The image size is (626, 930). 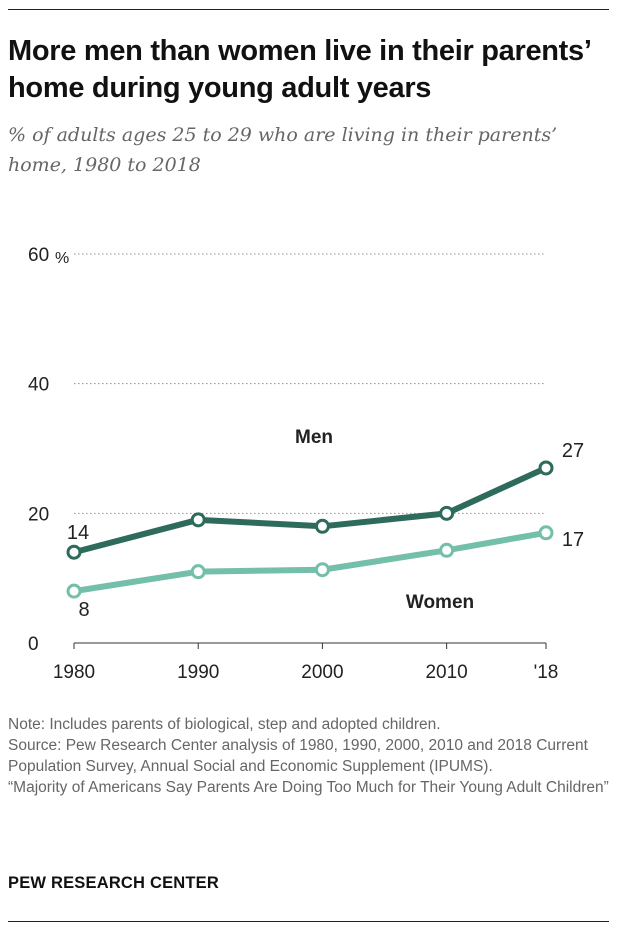 What do you see at coordinates (74, 591) in the screenshot?
I see `data-point-women-1980` at bounding box center [74, 591].